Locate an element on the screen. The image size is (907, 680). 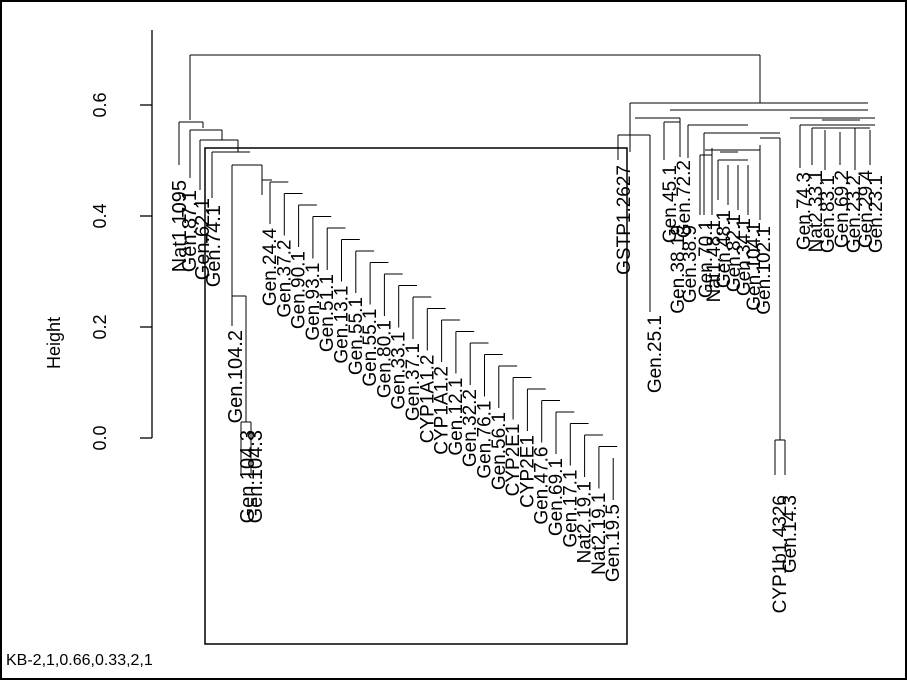
leaf-label: Gen.74.1 is located at coordinates (214, 246).